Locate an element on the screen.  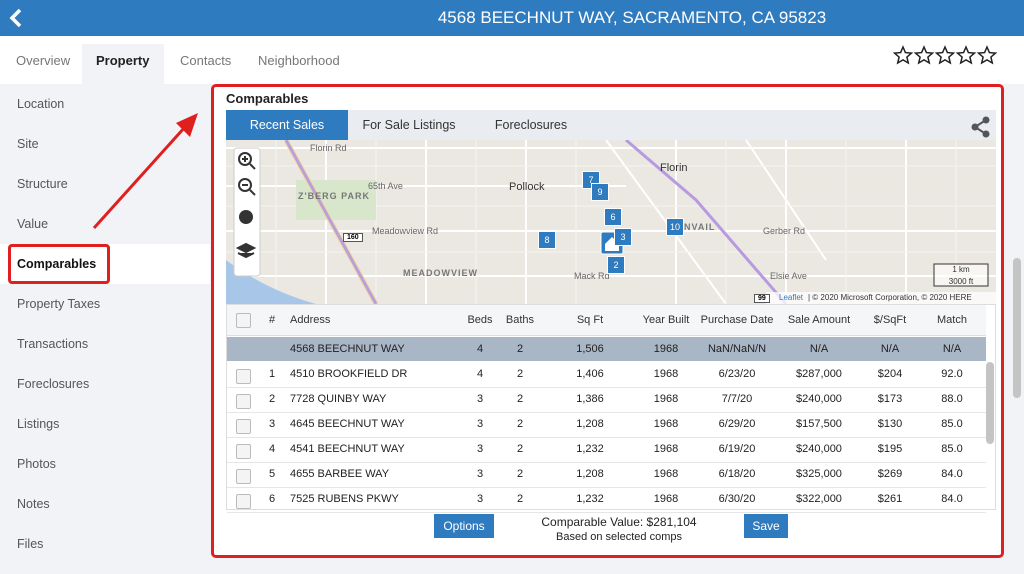
map-label: 65th Ave is located at coordinates (385, 186).